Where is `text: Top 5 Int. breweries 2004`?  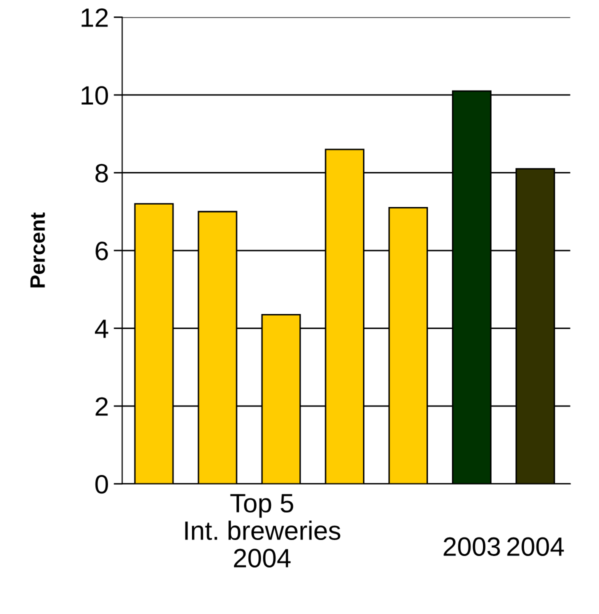
text: Top 5 Int. breweries 2004 is located at coordinates (262, 531).